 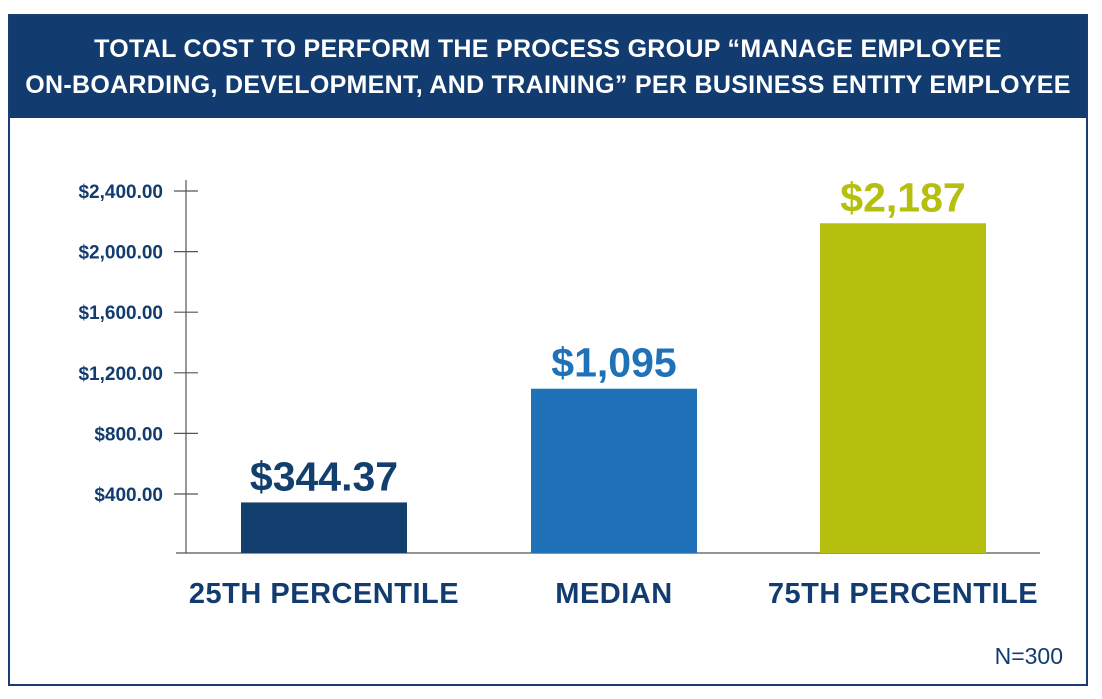 I want to click on y-tick-label: $2,000.00, so click(x=120, y=253).